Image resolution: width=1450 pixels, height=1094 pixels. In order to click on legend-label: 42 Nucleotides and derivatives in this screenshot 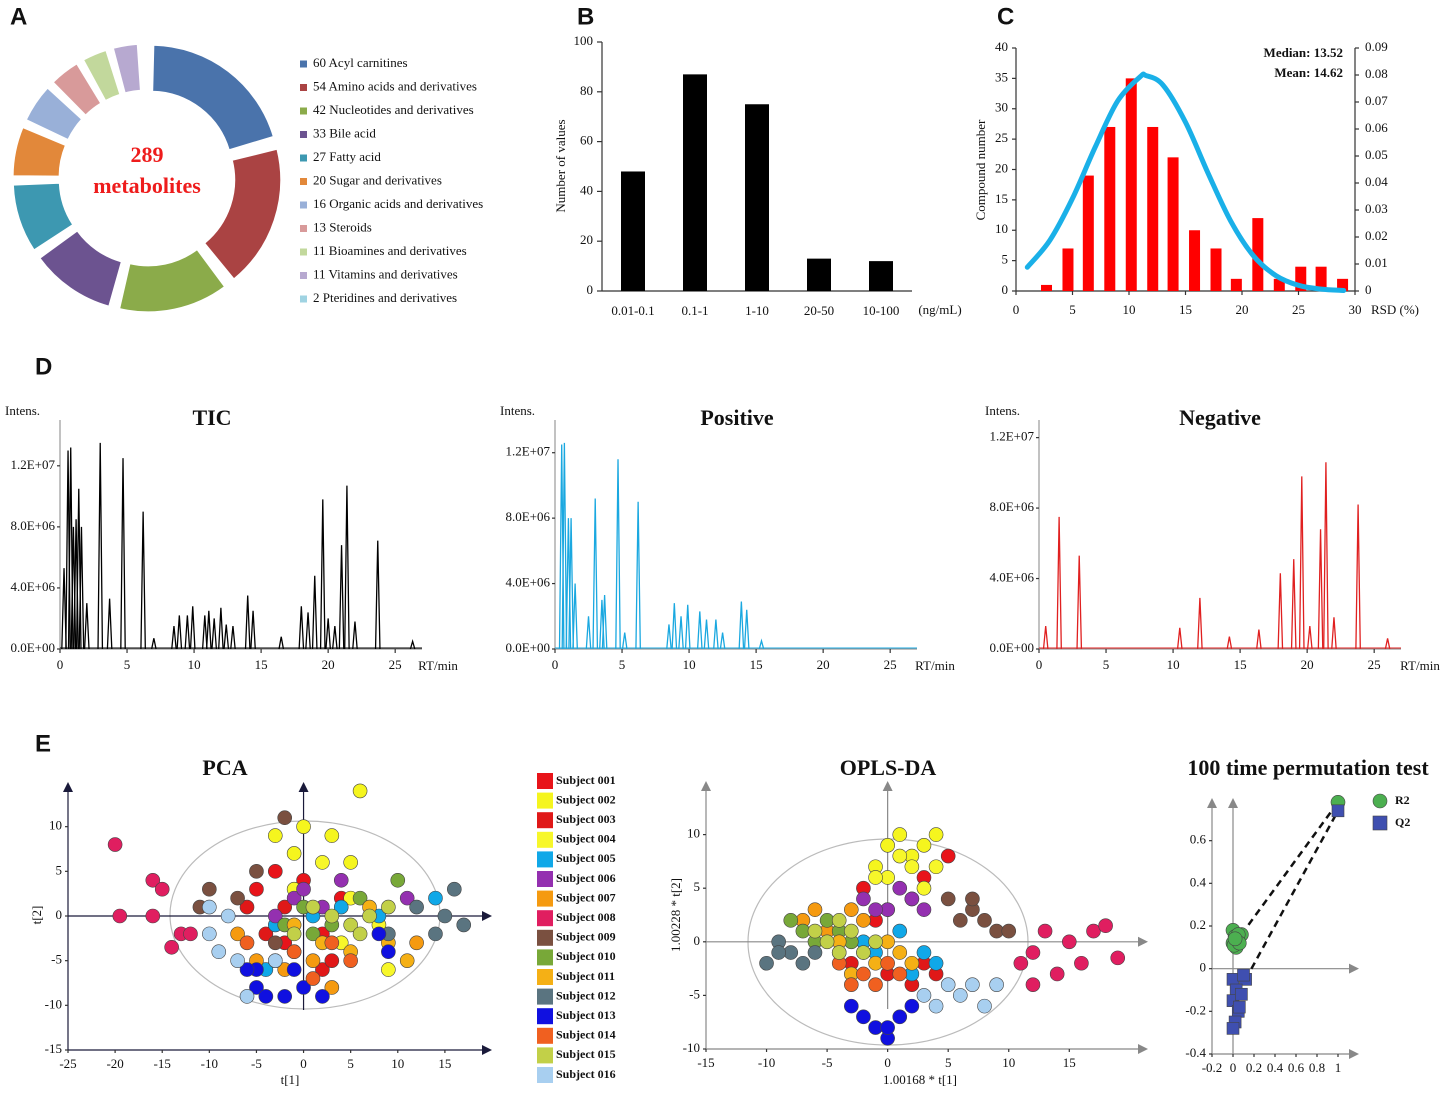, I will do `click(393, 109)`.